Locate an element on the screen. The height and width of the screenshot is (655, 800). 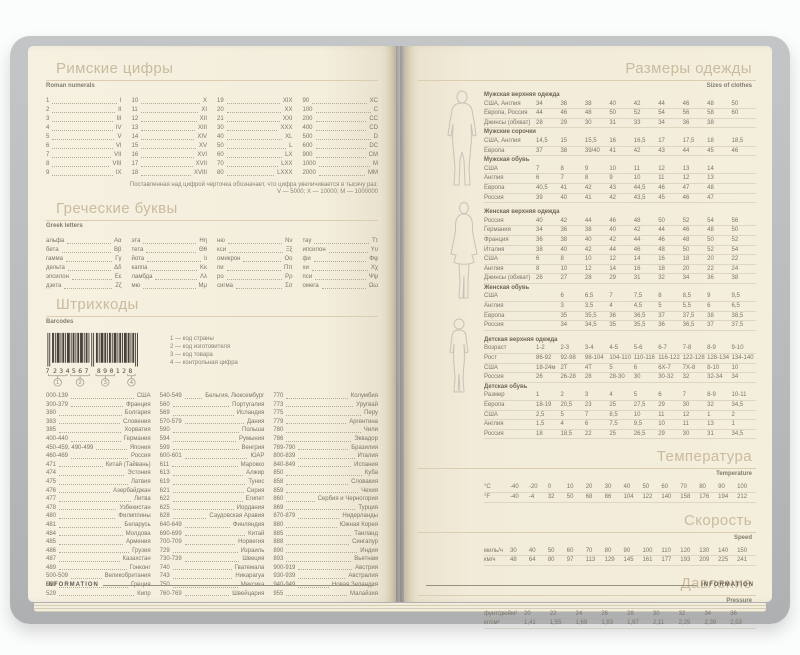
table-row: сигма Σσ is located at coordinates (255, 286).